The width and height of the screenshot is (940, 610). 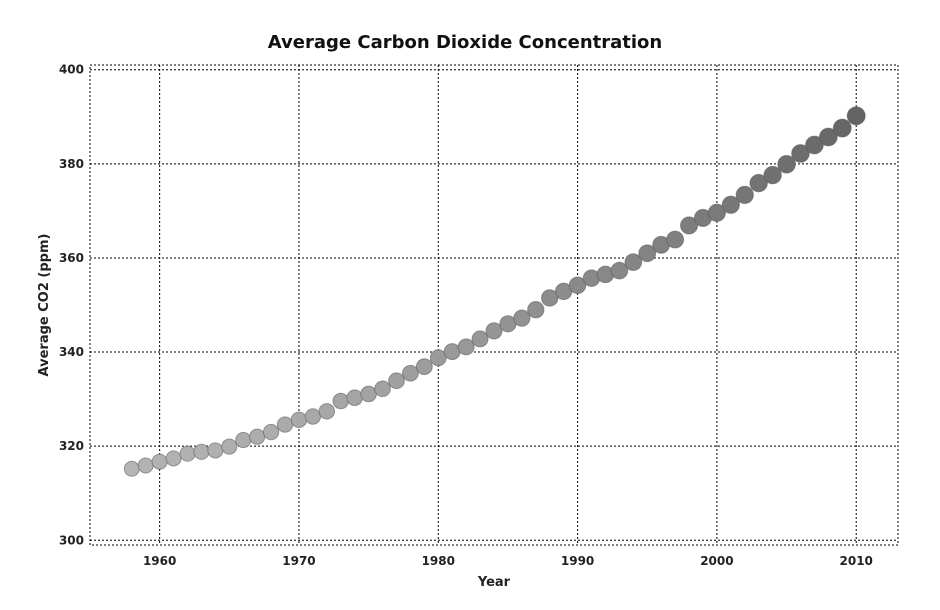 What do you see at coordinates (619, 270) in the screenshot?
I see `data-point-1993` at bounding box center [619, 270].